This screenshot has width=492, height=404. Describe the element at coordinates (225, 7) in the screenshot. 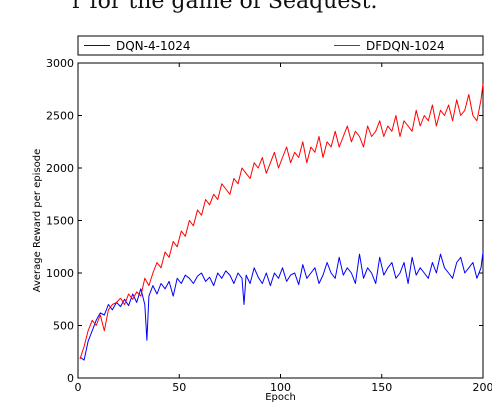

I see `cropped-caption-text: r for the game of Seaquest.` at that location.